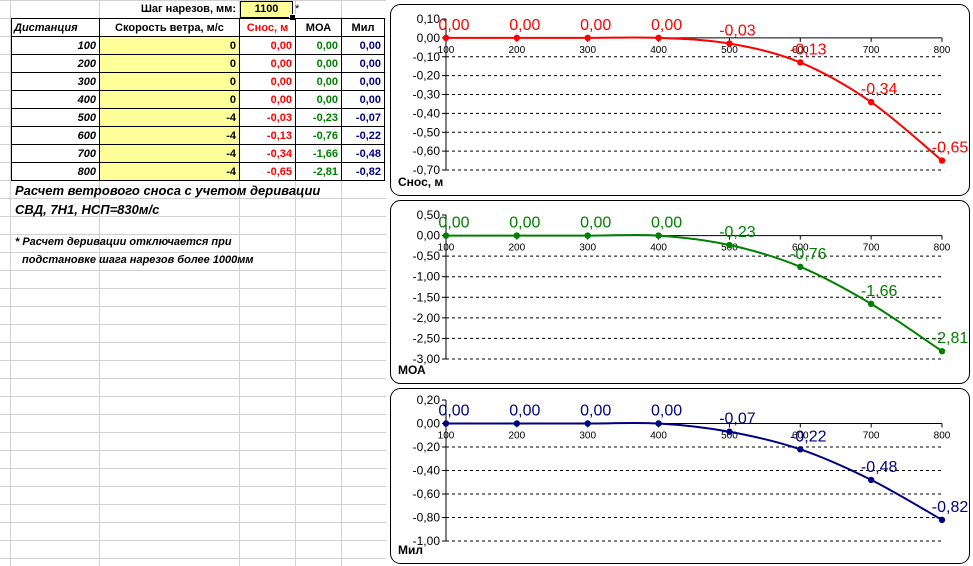  Describe the element at coordinates (587, 436) in the screenshot. I see `x-tick-label: 300` at that location.